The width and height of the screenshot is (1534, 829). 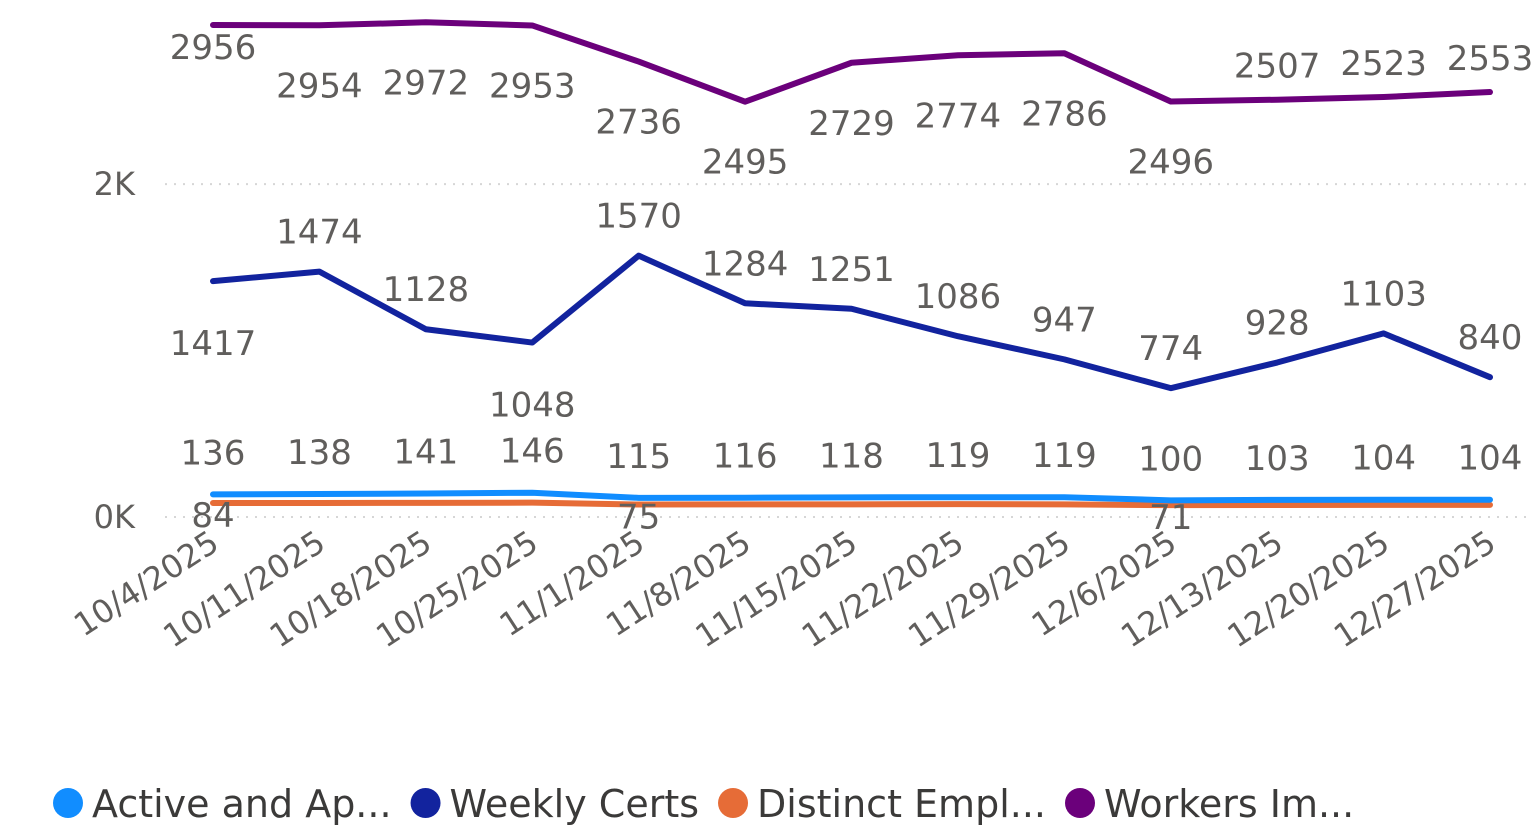 I want to click on data-label: 2953, so click(x=532, y=86).